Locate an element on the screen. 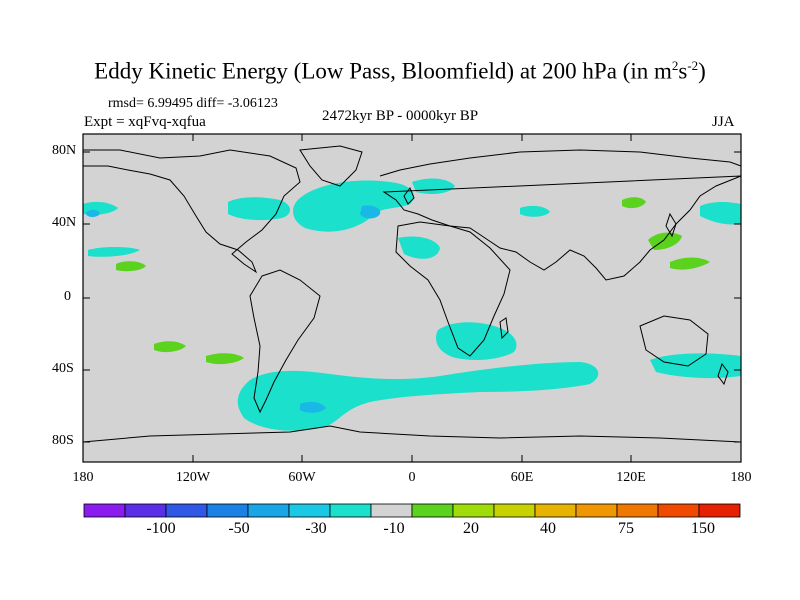 This screenshot has height=600, width=800. north-america-band is located at coordinates (259, 209).